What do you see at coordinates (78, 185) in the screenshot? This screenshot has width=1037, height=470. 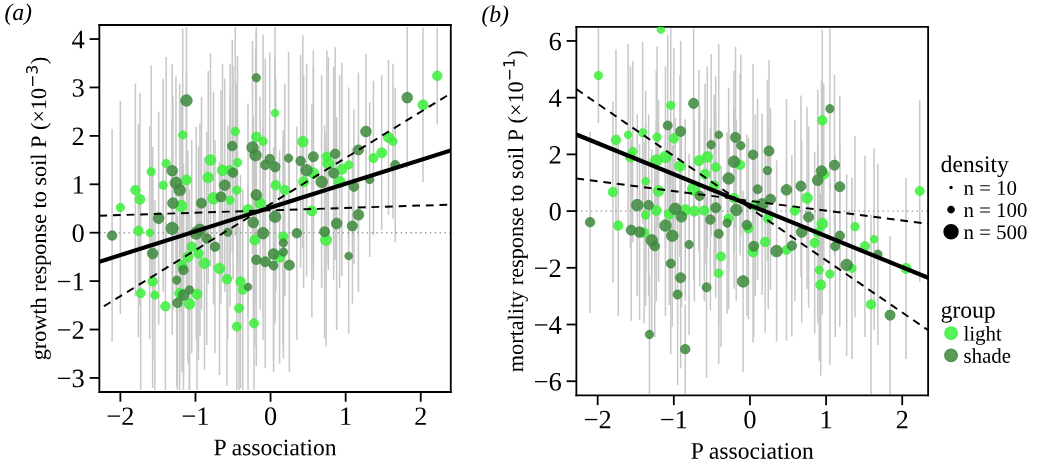 I see `y-tick-label: 1` at bounding box center [78, 185].